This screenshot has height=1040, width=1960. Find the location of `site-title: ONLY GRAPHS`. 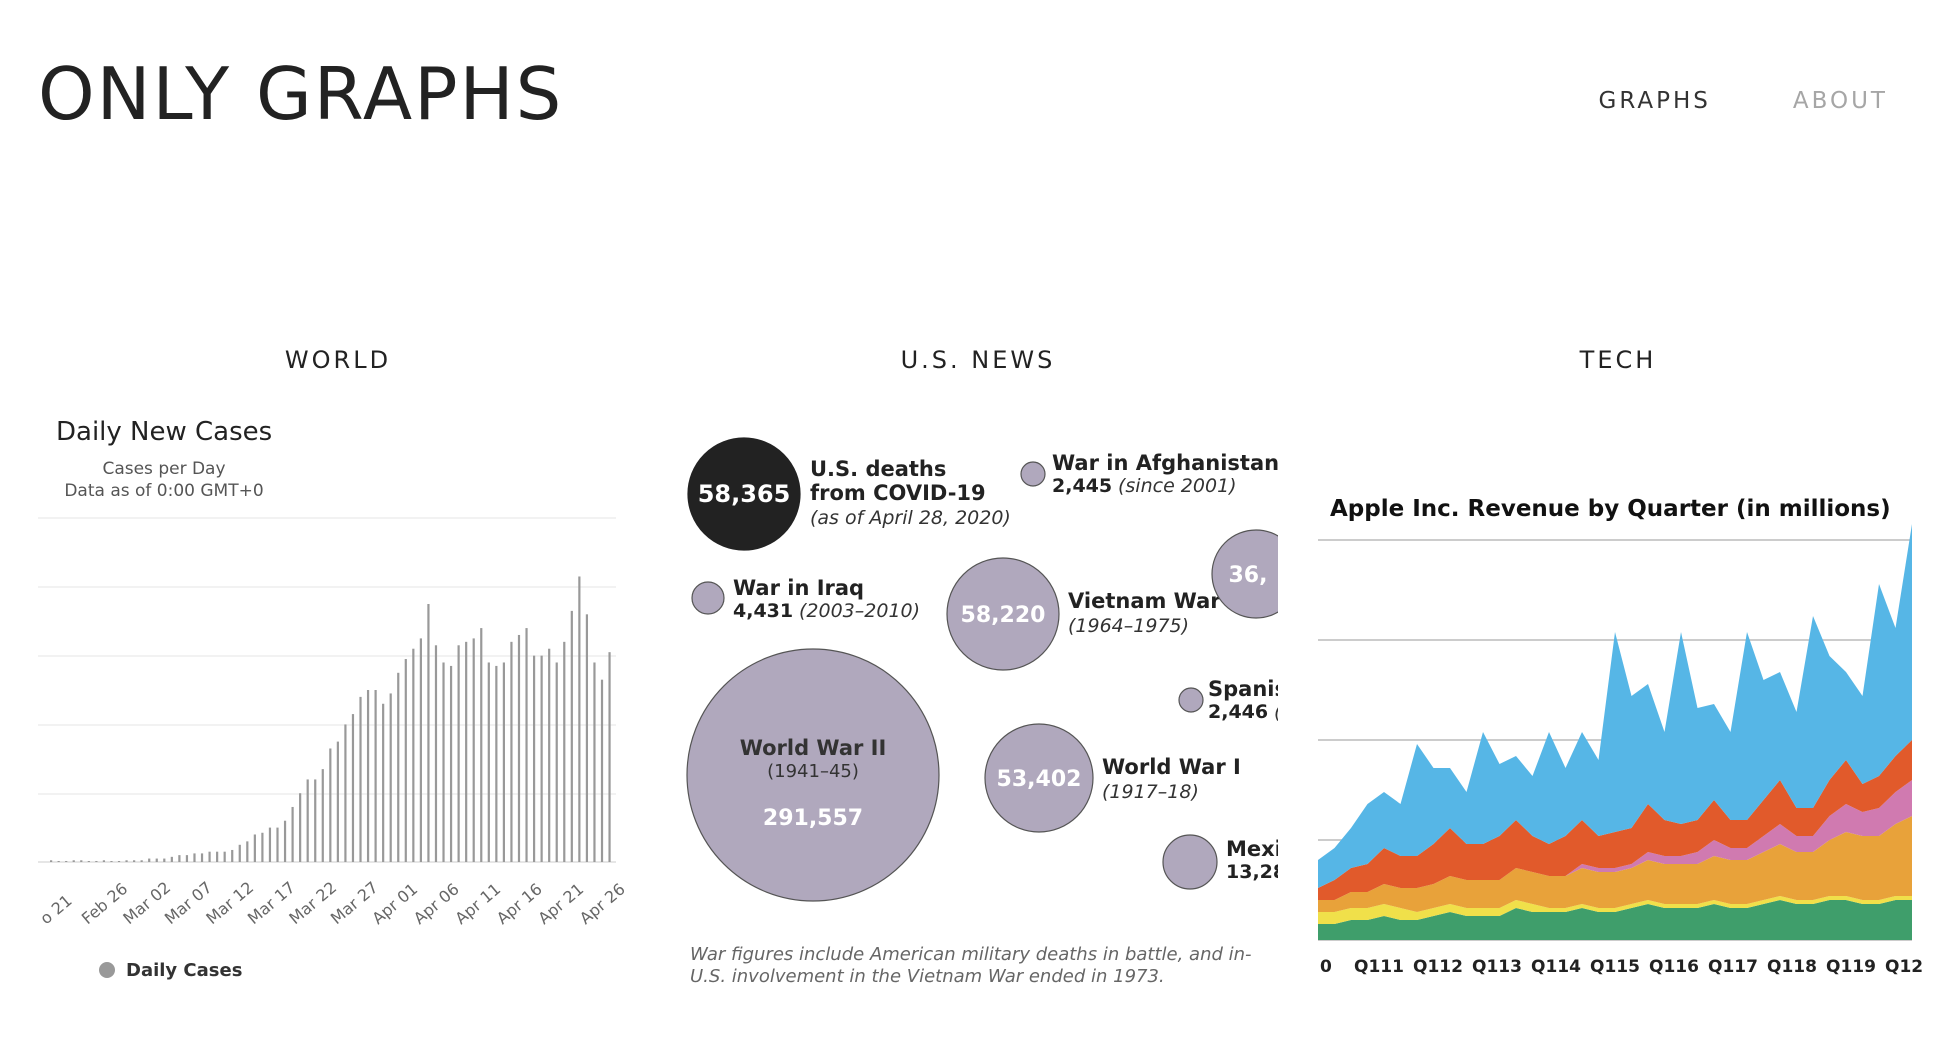

site-title: ONLY GRAPHS is located at coordinates (301, 94).